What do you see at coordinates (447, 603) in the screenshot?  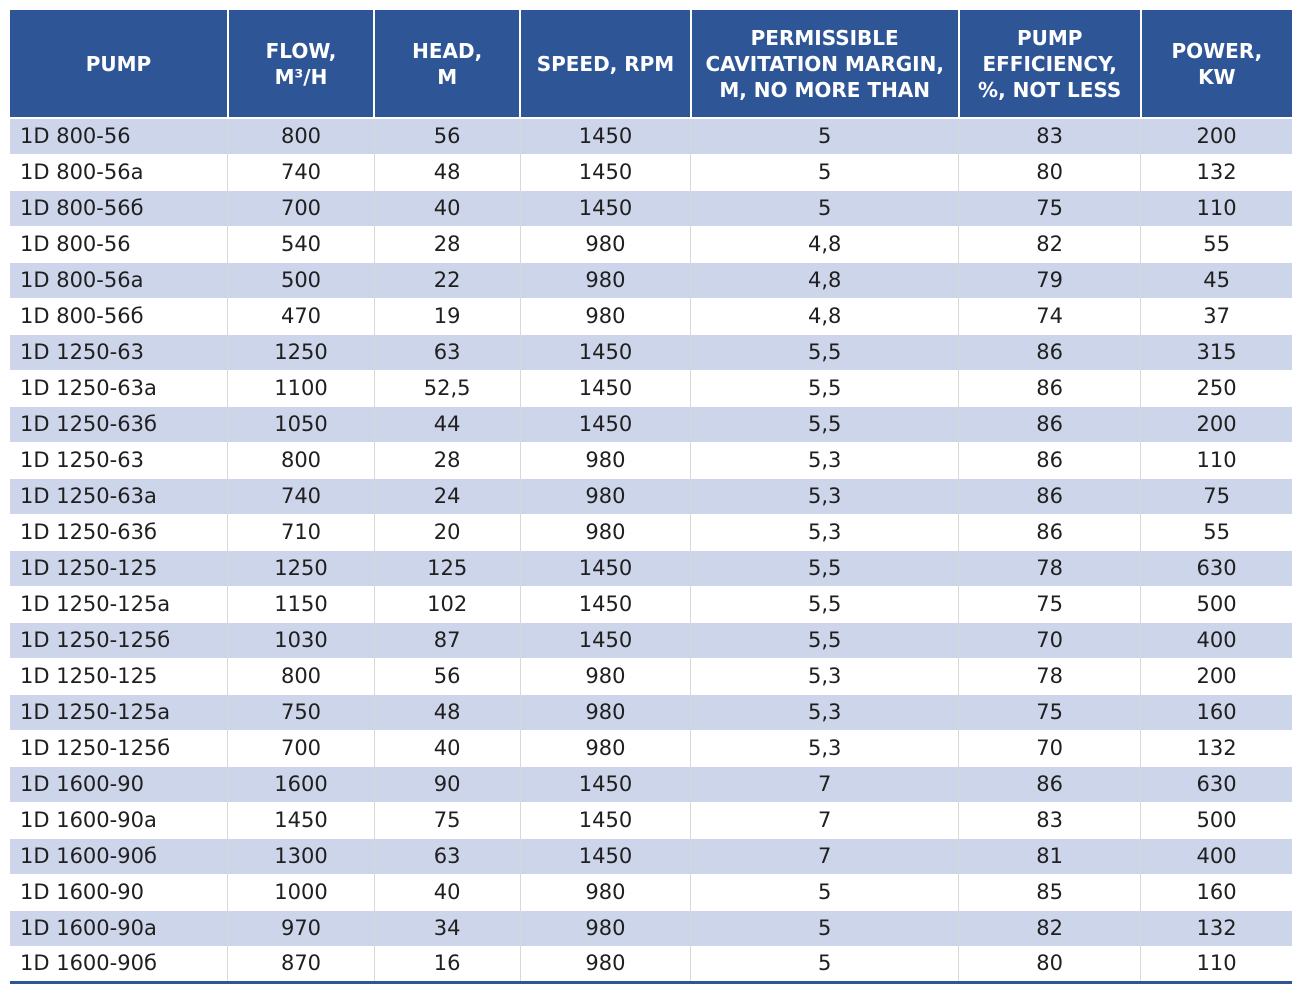 I see `head-cell: 102` at bounding box center [447, 603].